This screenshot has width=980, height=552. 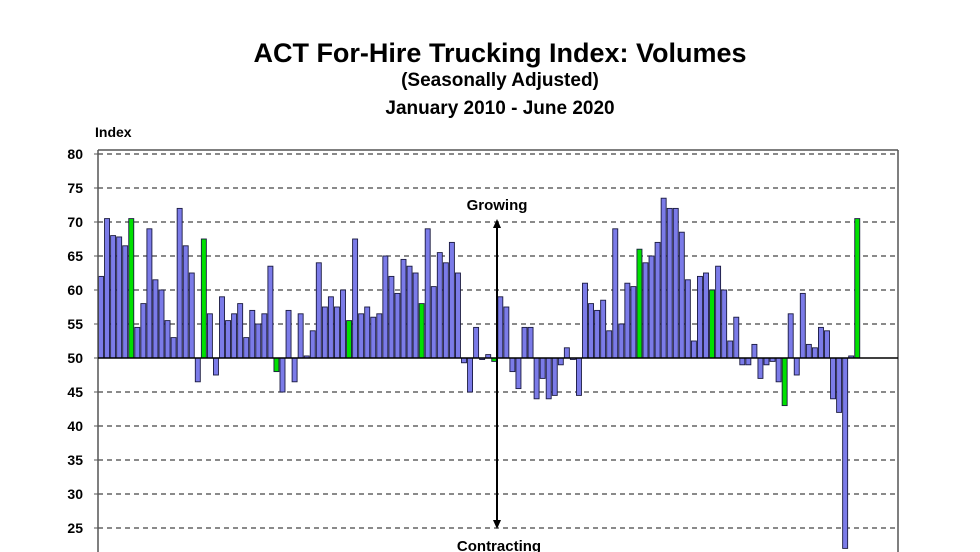 I want to click on y-tick-label: 70, so click(x=75, y=222).